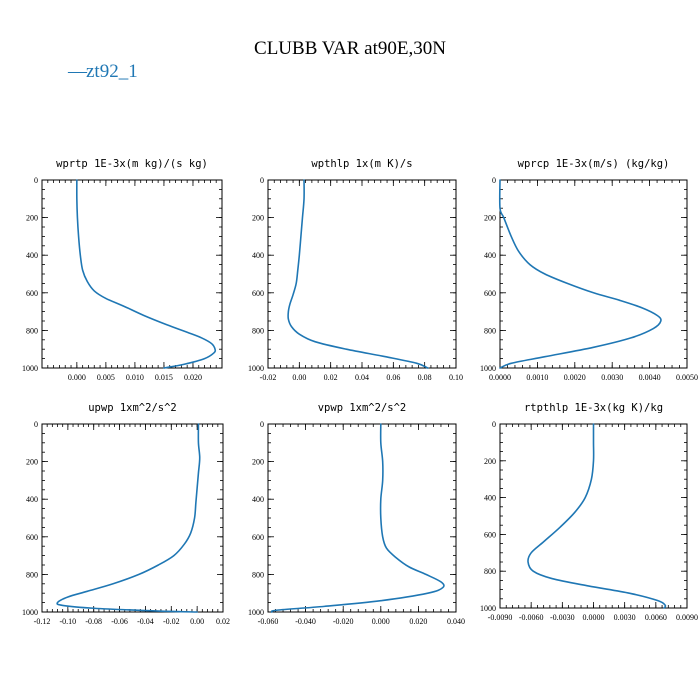 The width and height of the screenshot is (700, 700). Describe the element at coordinates (650, 377) in the screenshot. I see `x-tick-label: 0.0040` at that location.